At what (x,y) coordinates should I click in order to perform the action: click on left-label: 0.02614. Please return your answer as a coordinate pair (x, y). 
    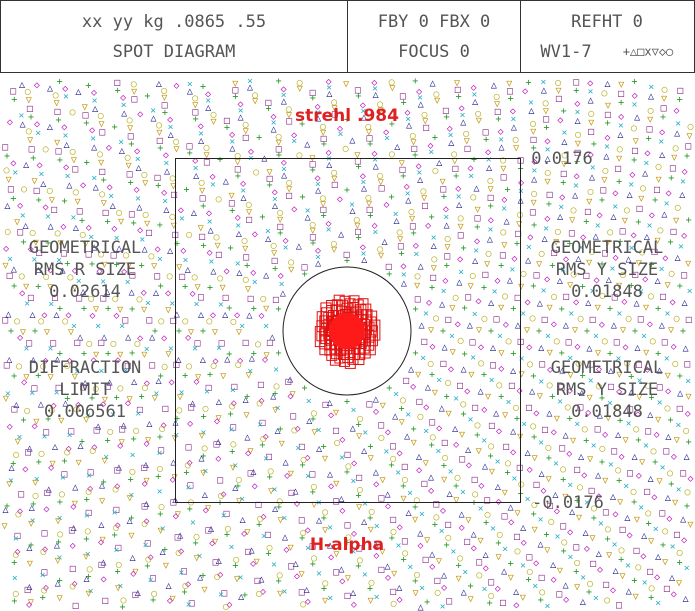
    Looking at the image, I should click on (85, 292).